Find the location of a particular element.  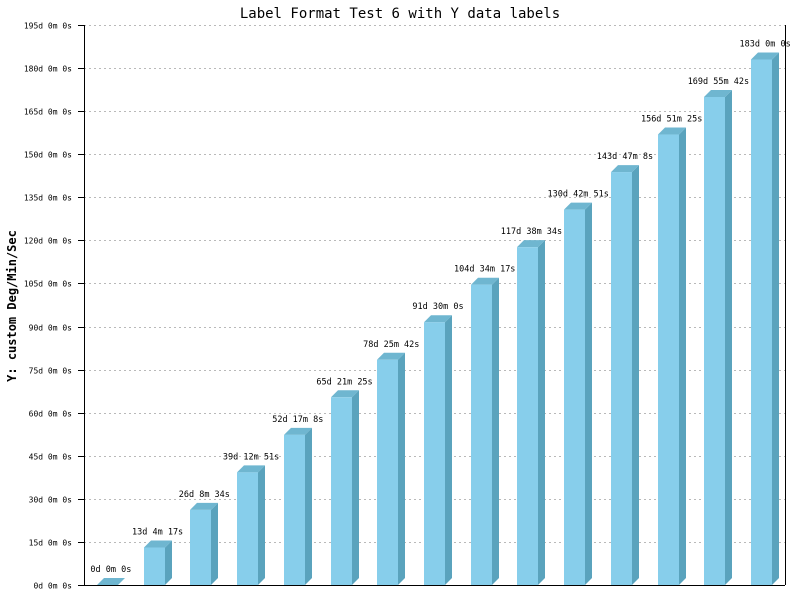

data-label: 13d 4m 17s is located at coordinates (157, 532).